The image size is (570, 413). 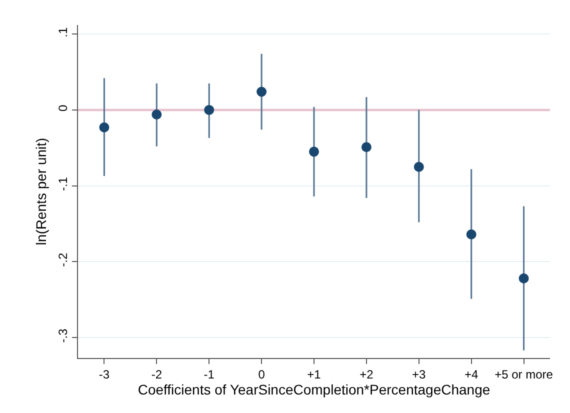 I want to click on x-tick-label: +1, so click(x=314, y=374).